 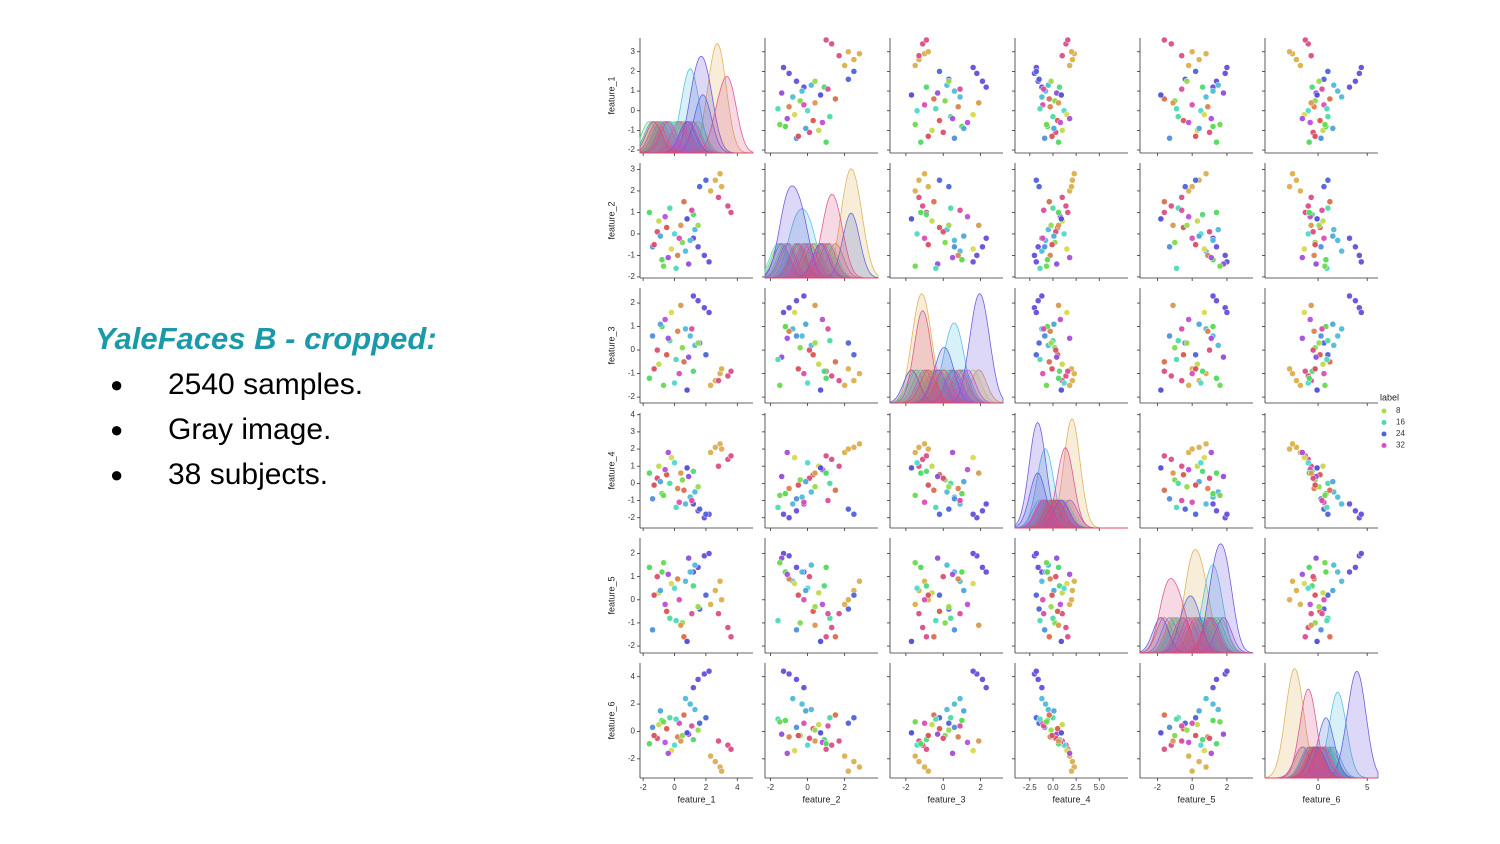 I want to click on kde-curve, so click(x=1321, y=762).